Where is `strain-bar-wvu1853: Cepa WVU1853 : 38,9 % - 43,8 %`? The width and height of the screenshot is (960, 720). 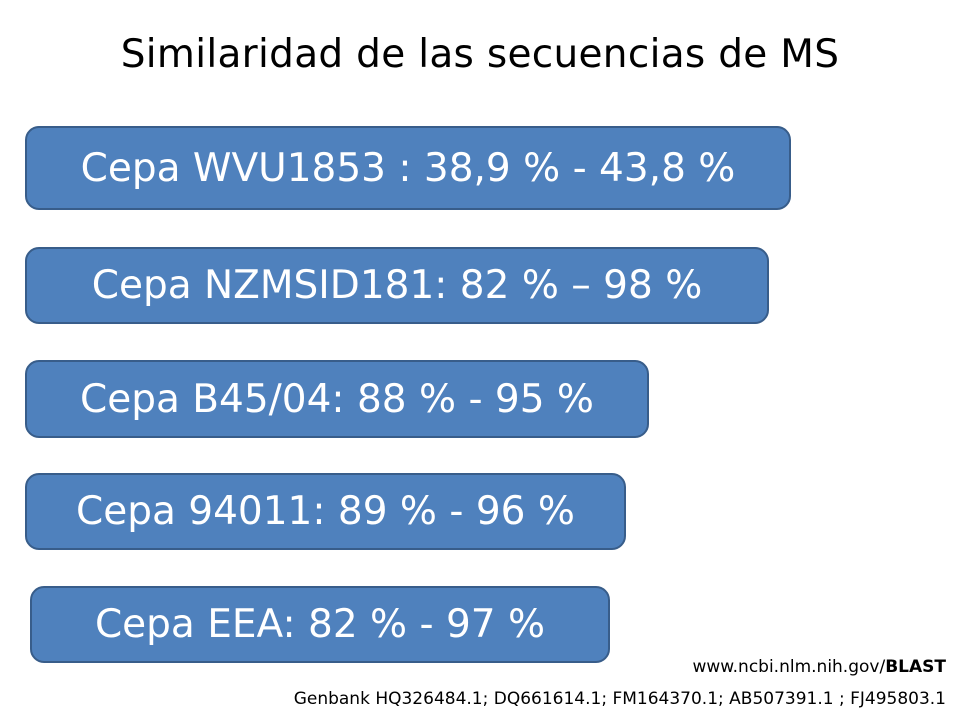
strain-bar-wvu1853: Cepa WVU1853 : 38,9 % - 43,8 % is located at coordinates (408, 168).